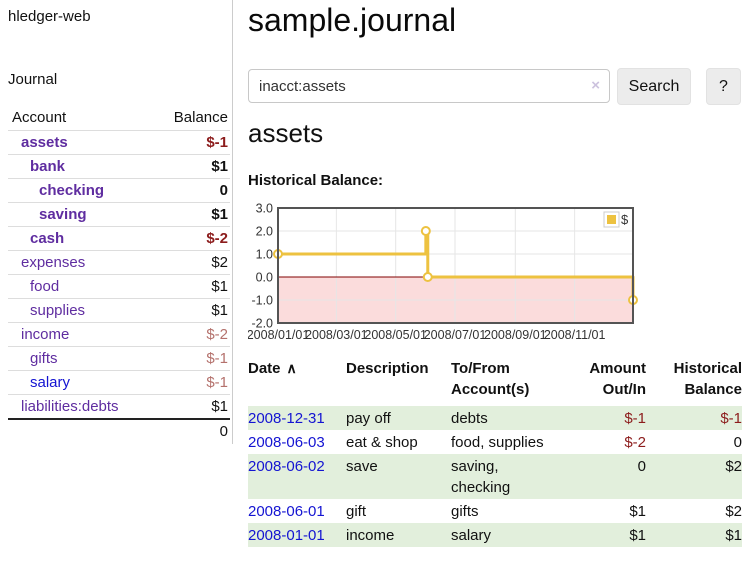  I want to click on account-link: bank, so click(48, 166).